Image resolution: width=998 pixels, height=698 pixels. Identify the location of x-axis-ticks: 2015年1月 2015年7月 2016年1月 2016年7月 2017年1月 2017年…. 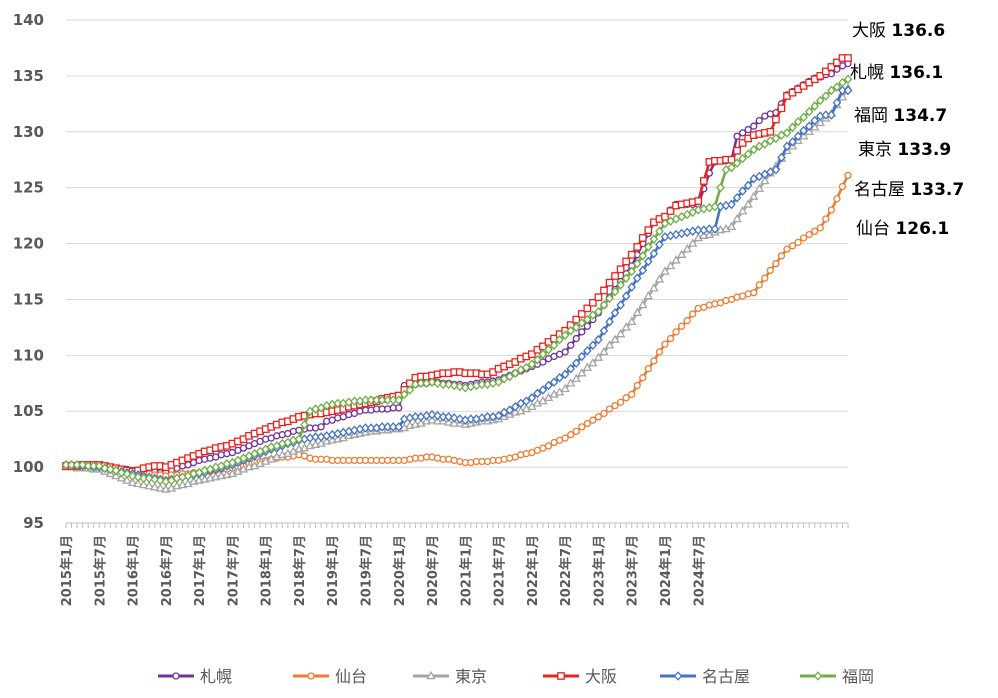
(383, 570).